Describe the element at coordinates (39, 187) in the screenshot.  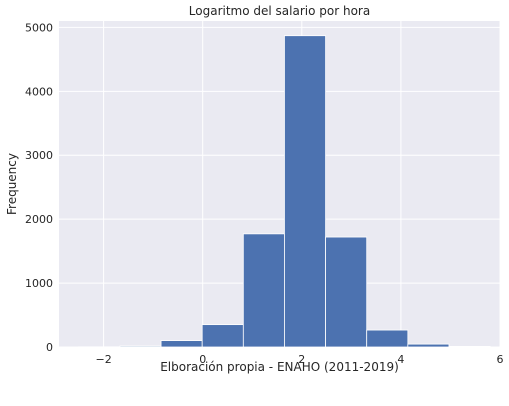
I see `y-tick-labels: 0 1000 2000 3000 4000 5000` at that location.